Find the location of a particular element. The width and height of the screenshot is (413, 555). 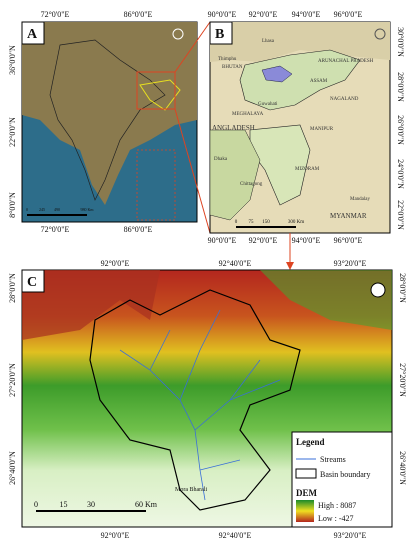

legend-text: High : 8087 is located at coordinates (337, 505).